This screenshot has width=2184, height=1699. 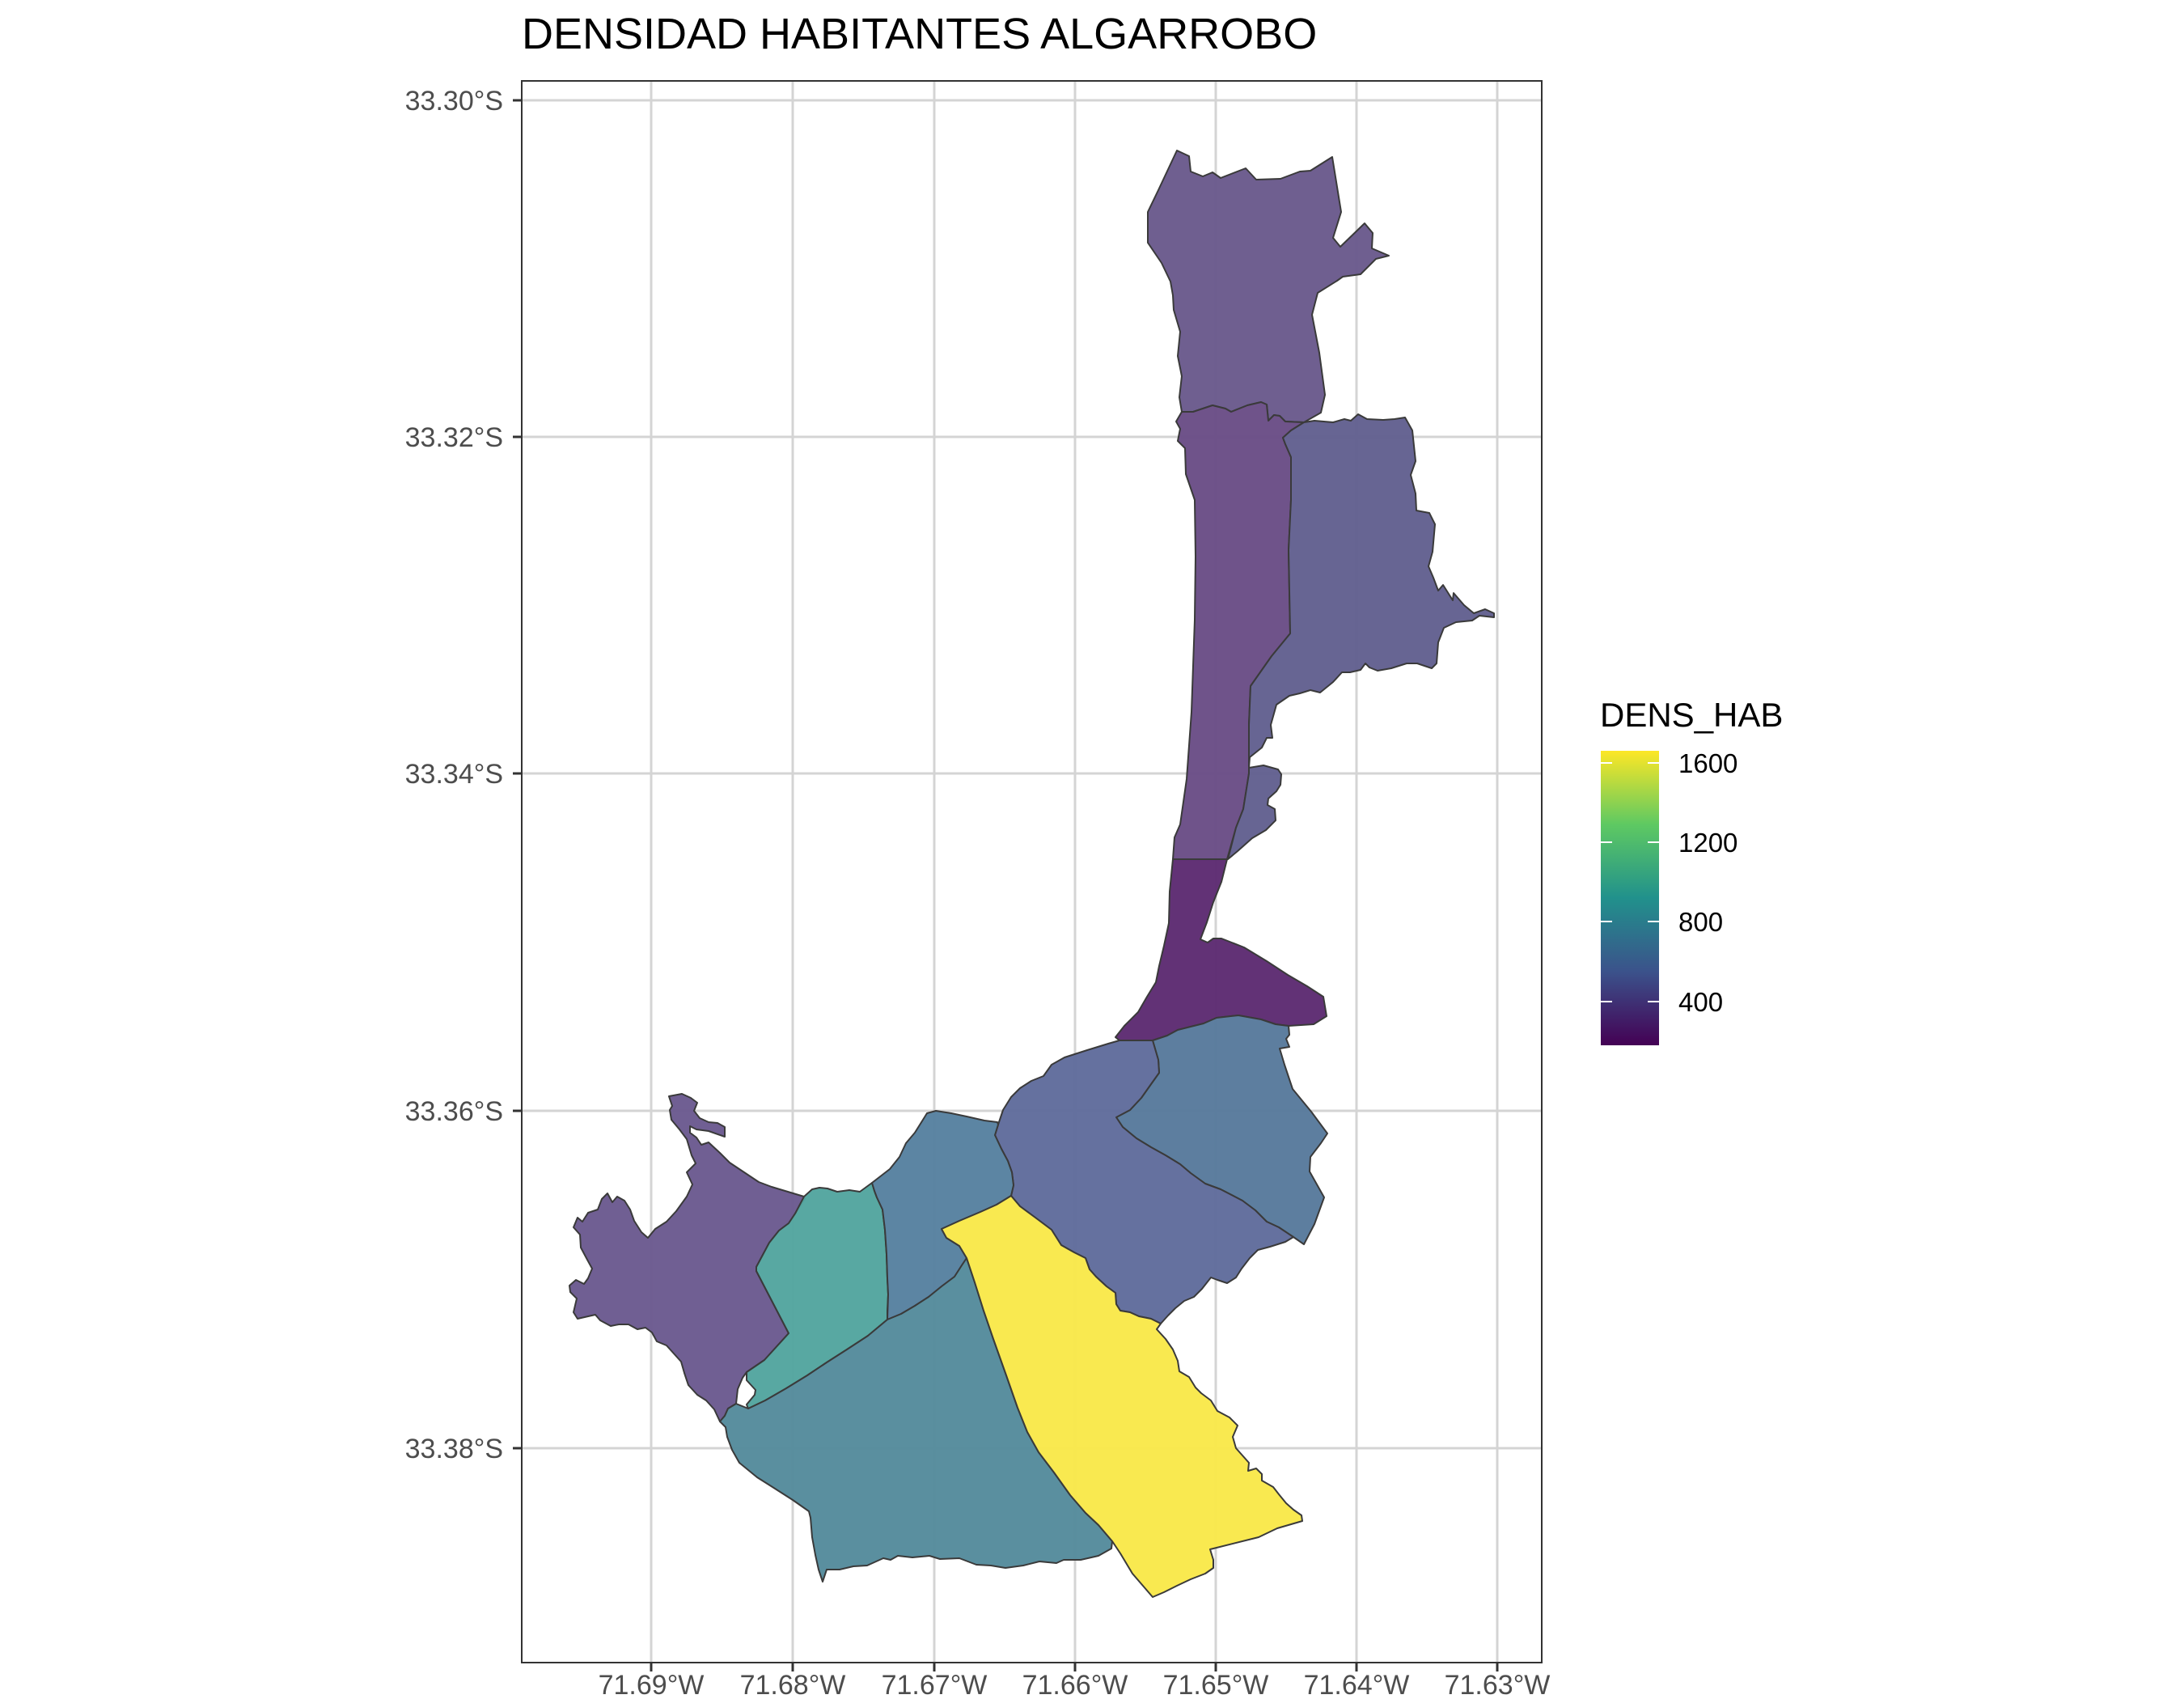 I want to click on legend-tick-marks, so click(x=1630, y=882).